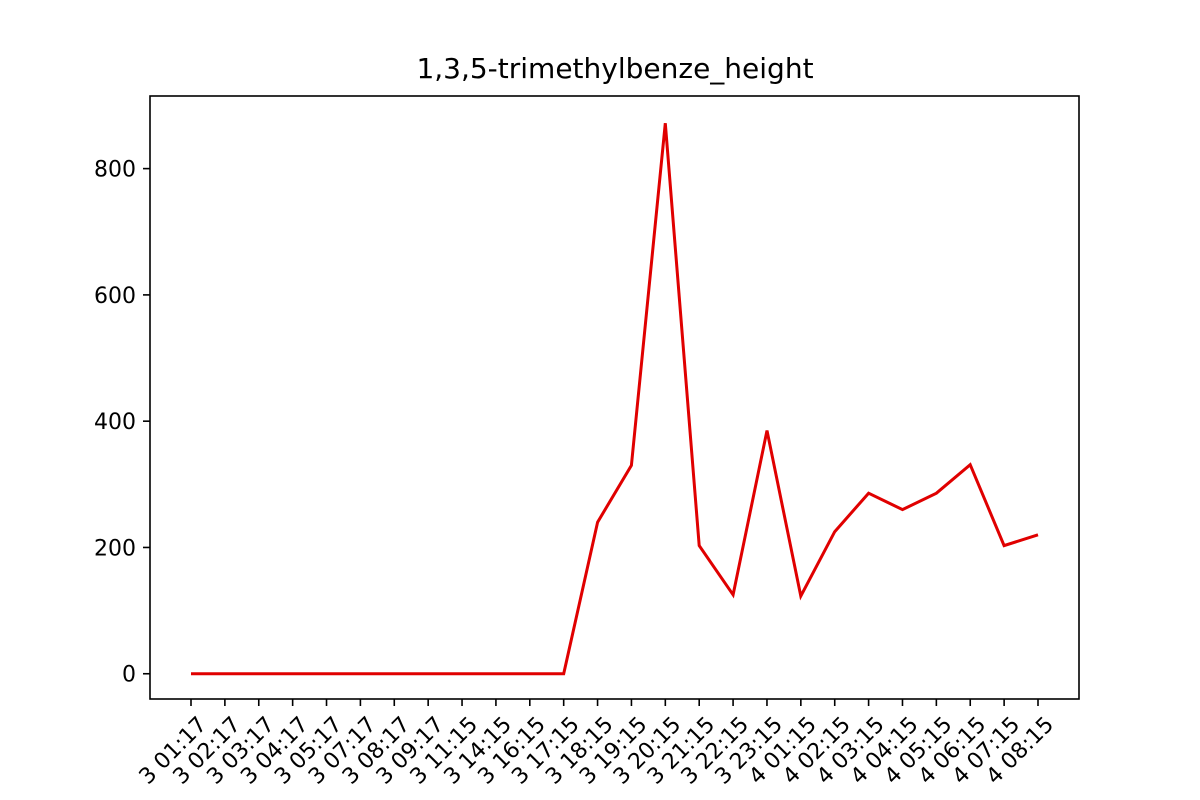 The height and width of the screenshot is (800, 1200). Describe the element at coordinates (115, 422) in the screenshot. I see `y-tick-label: 400` at that location.